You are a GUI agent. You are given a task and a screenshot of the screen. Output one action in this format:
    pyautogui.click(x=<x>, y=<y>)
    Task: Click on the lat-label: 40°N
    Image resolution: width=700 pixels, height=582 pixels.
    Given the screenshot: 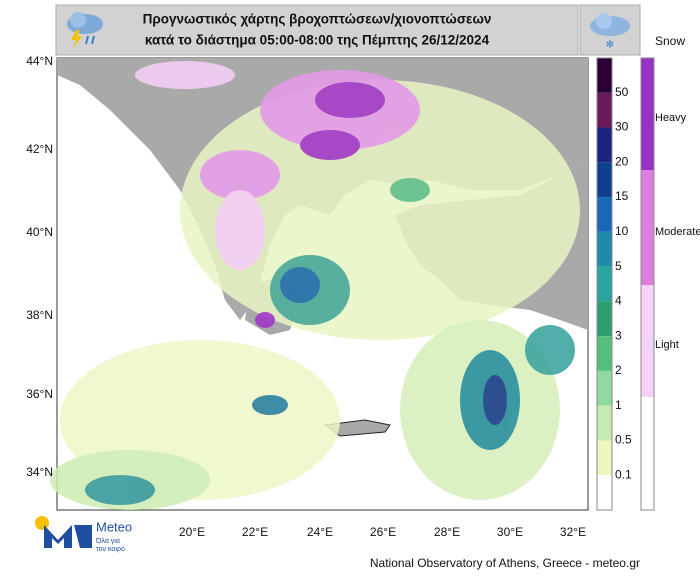 What is the action you would take?
    pyautogui.click(x=39, y=232)
    